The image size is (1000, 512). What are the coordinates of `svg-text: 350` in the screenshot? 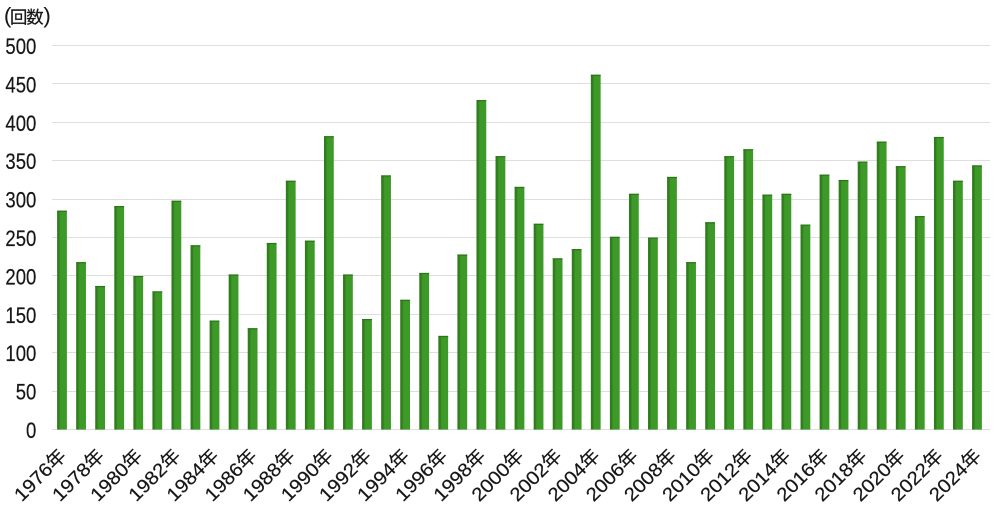 It's located at (20, 161).